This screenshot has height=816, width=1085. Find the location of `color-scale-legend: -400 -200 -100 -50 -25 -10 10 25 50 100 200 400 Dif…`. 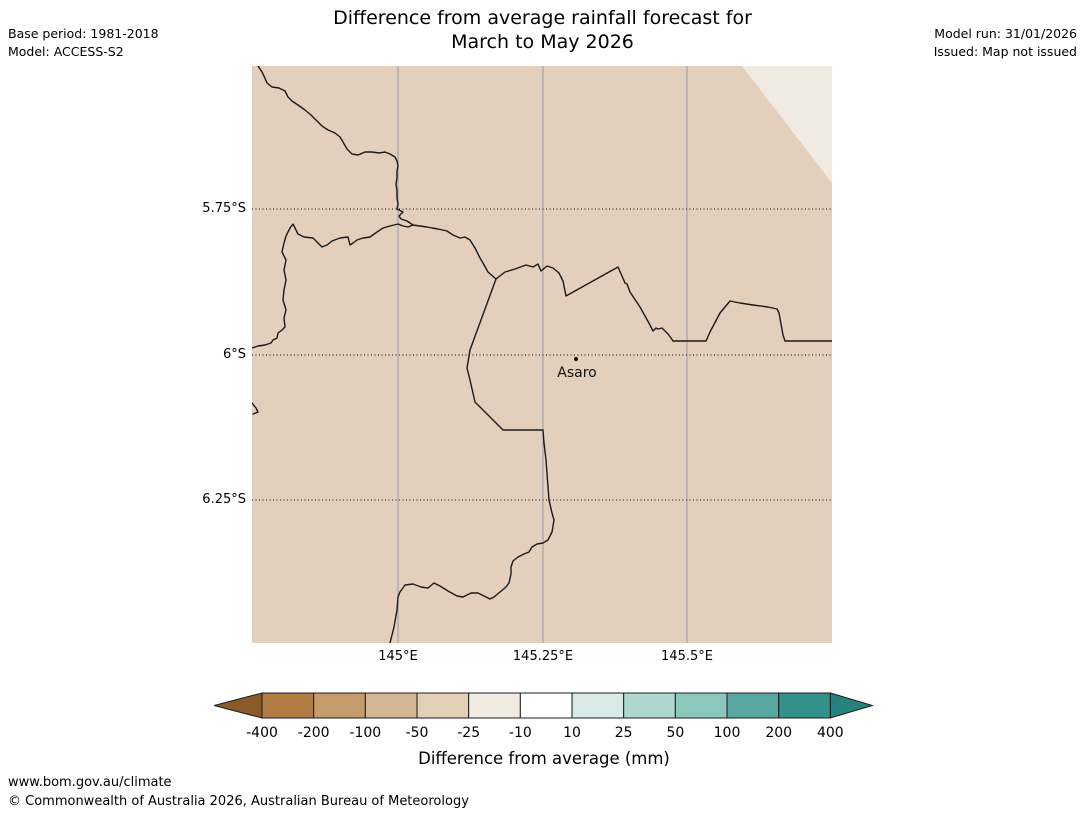

color-scale-legend: -400 -200 -100 -50 -25 -10 10 25 50 100 200 400 Dif… is located at coordinates (543, 730).